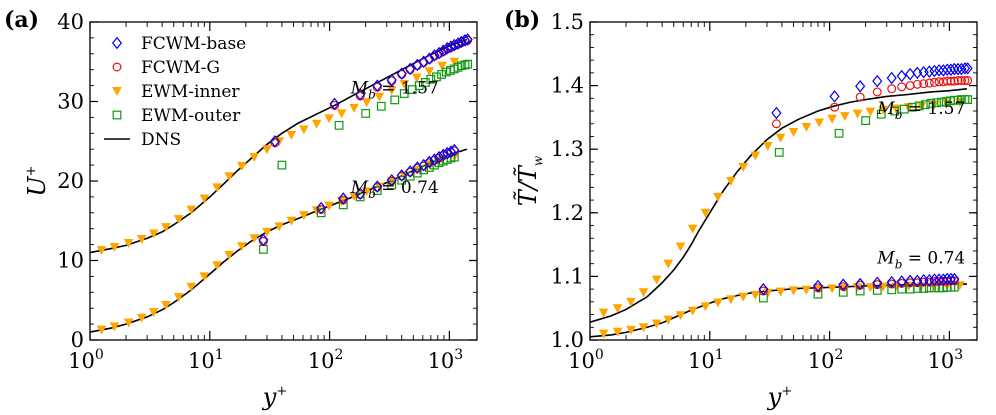  What do you see at coordinates (920, 260) in the screenshot?
I see `panel-b-mach-annotation: Mb = 0.74` at bounding box center [920, 260].